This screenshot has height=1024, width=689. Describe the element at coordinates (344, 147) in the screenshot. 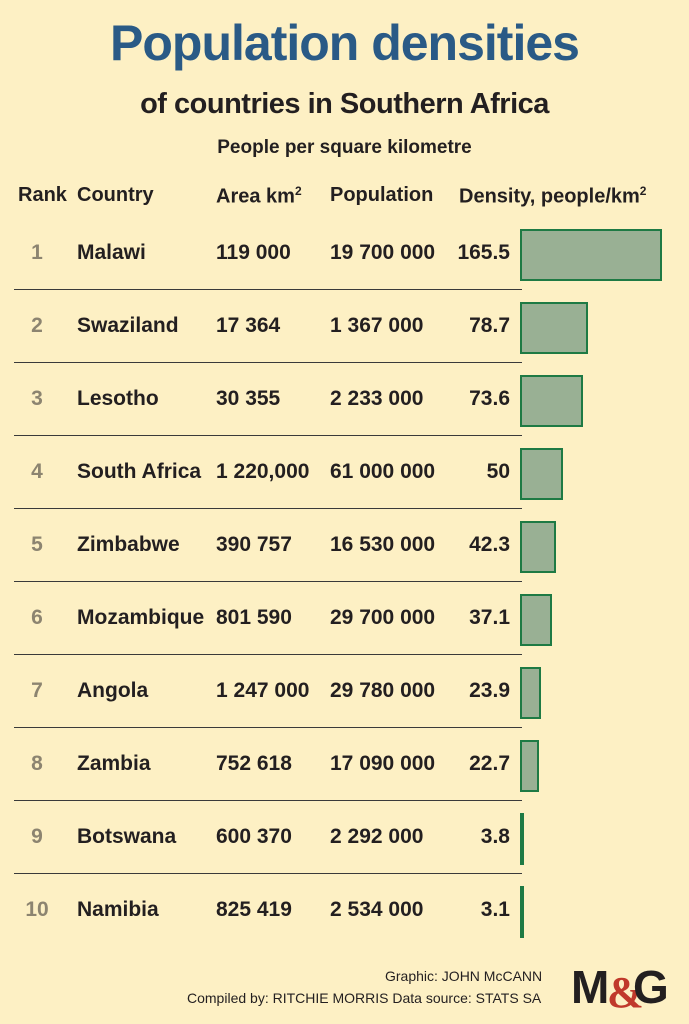

I see `unit-note: People per square kilometre` at that location.